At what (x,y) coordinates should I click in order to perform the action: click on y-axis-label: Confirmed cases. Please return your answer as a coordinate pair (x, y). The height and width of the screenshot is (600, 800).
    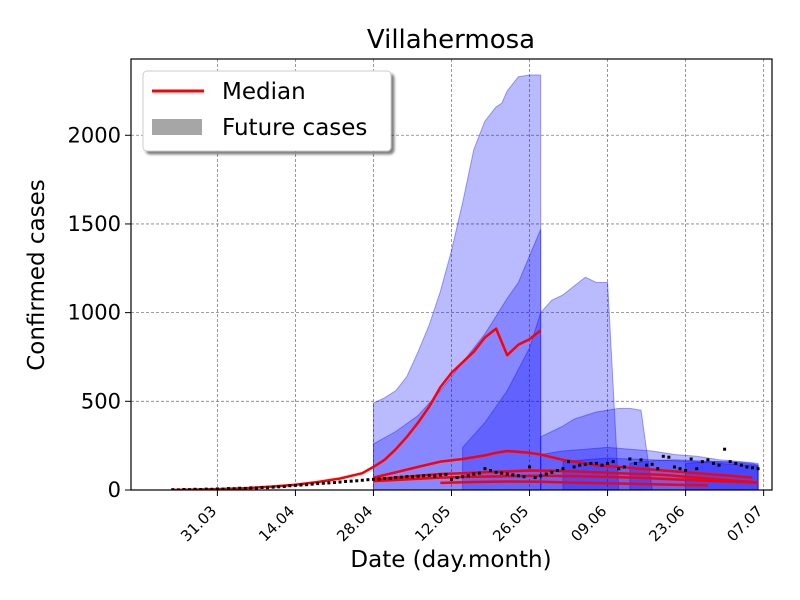
    Looking at the image, I should click on (37, 275).